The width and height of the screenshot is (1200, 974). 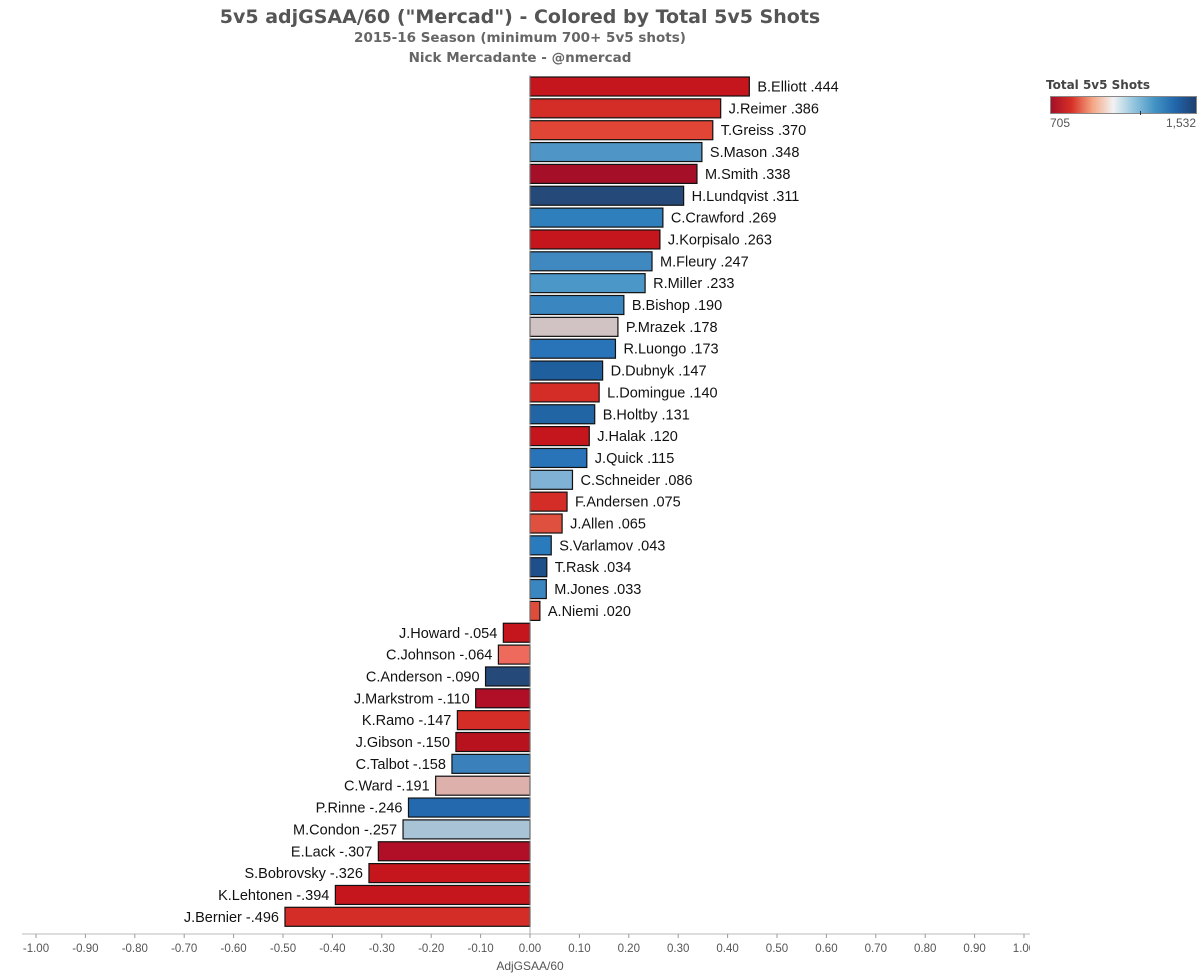 What do you see at coordinates (635, 459) in the screenshot?
I see `bar-label: J.Quick .115` at bounding box center [635, 459].